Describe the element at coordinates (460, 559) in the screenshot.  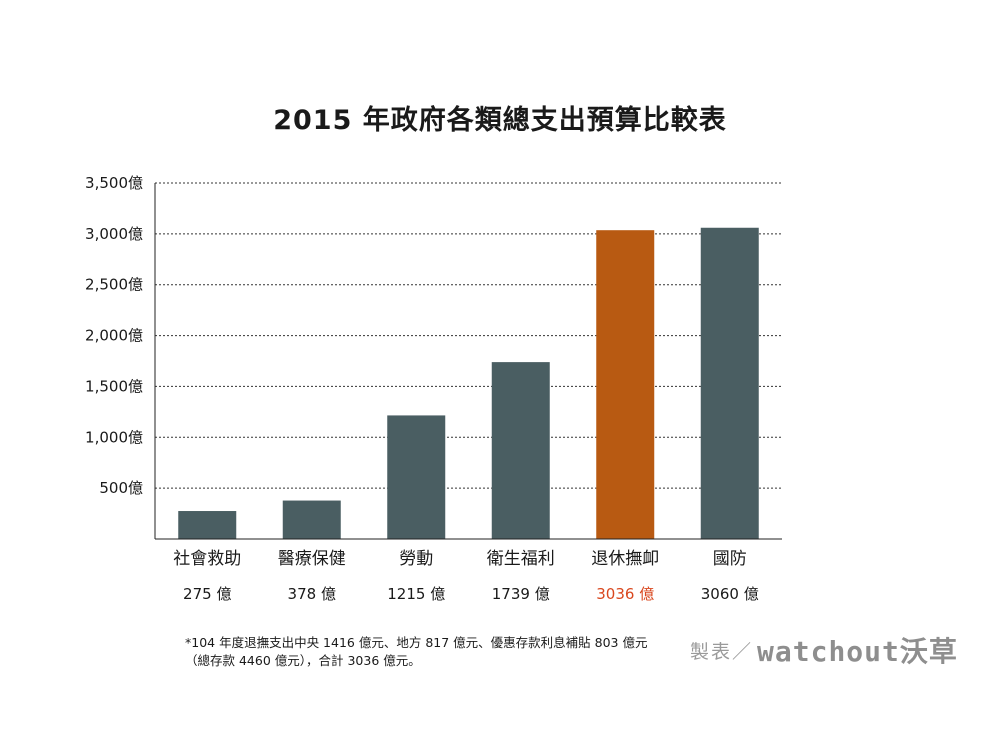
I see `category-labels: 社會救助 醫療保健 勞動 衛生福利 退休撫卹 國防` at that location.